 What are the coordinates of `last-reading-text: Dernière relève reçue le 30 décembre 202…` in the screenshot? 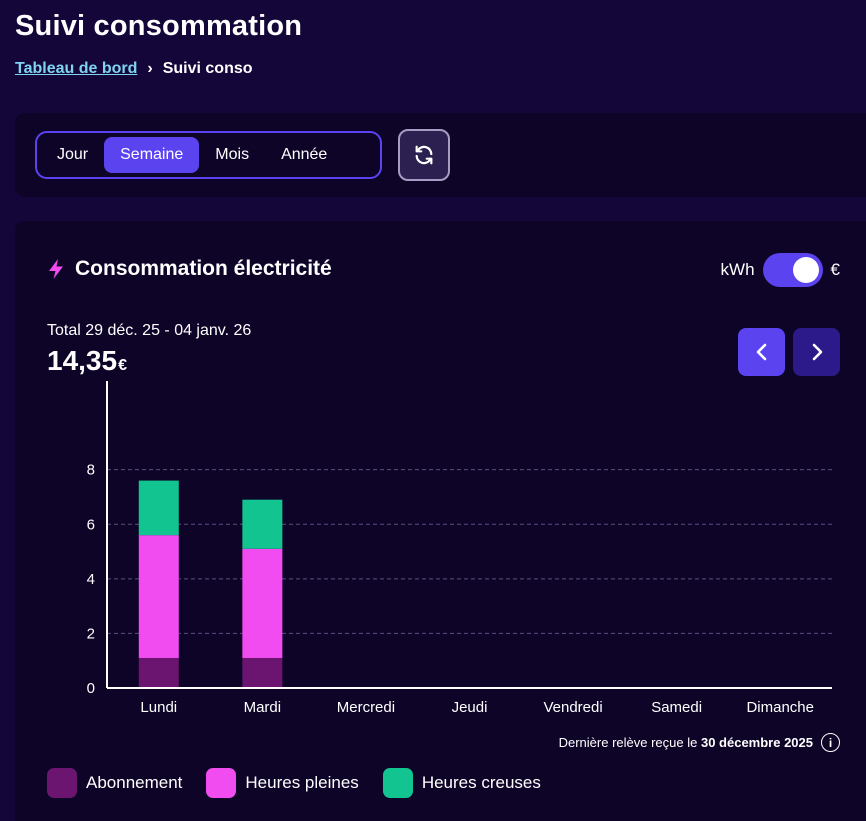 It's located at (686, 742).